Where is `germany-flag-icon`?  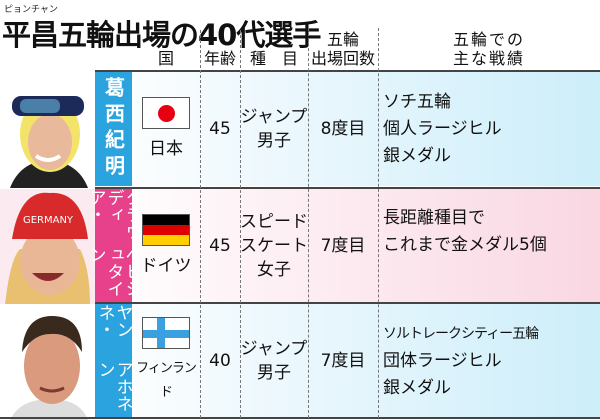
germany-flag-icon is located at coordinates (166, 230).